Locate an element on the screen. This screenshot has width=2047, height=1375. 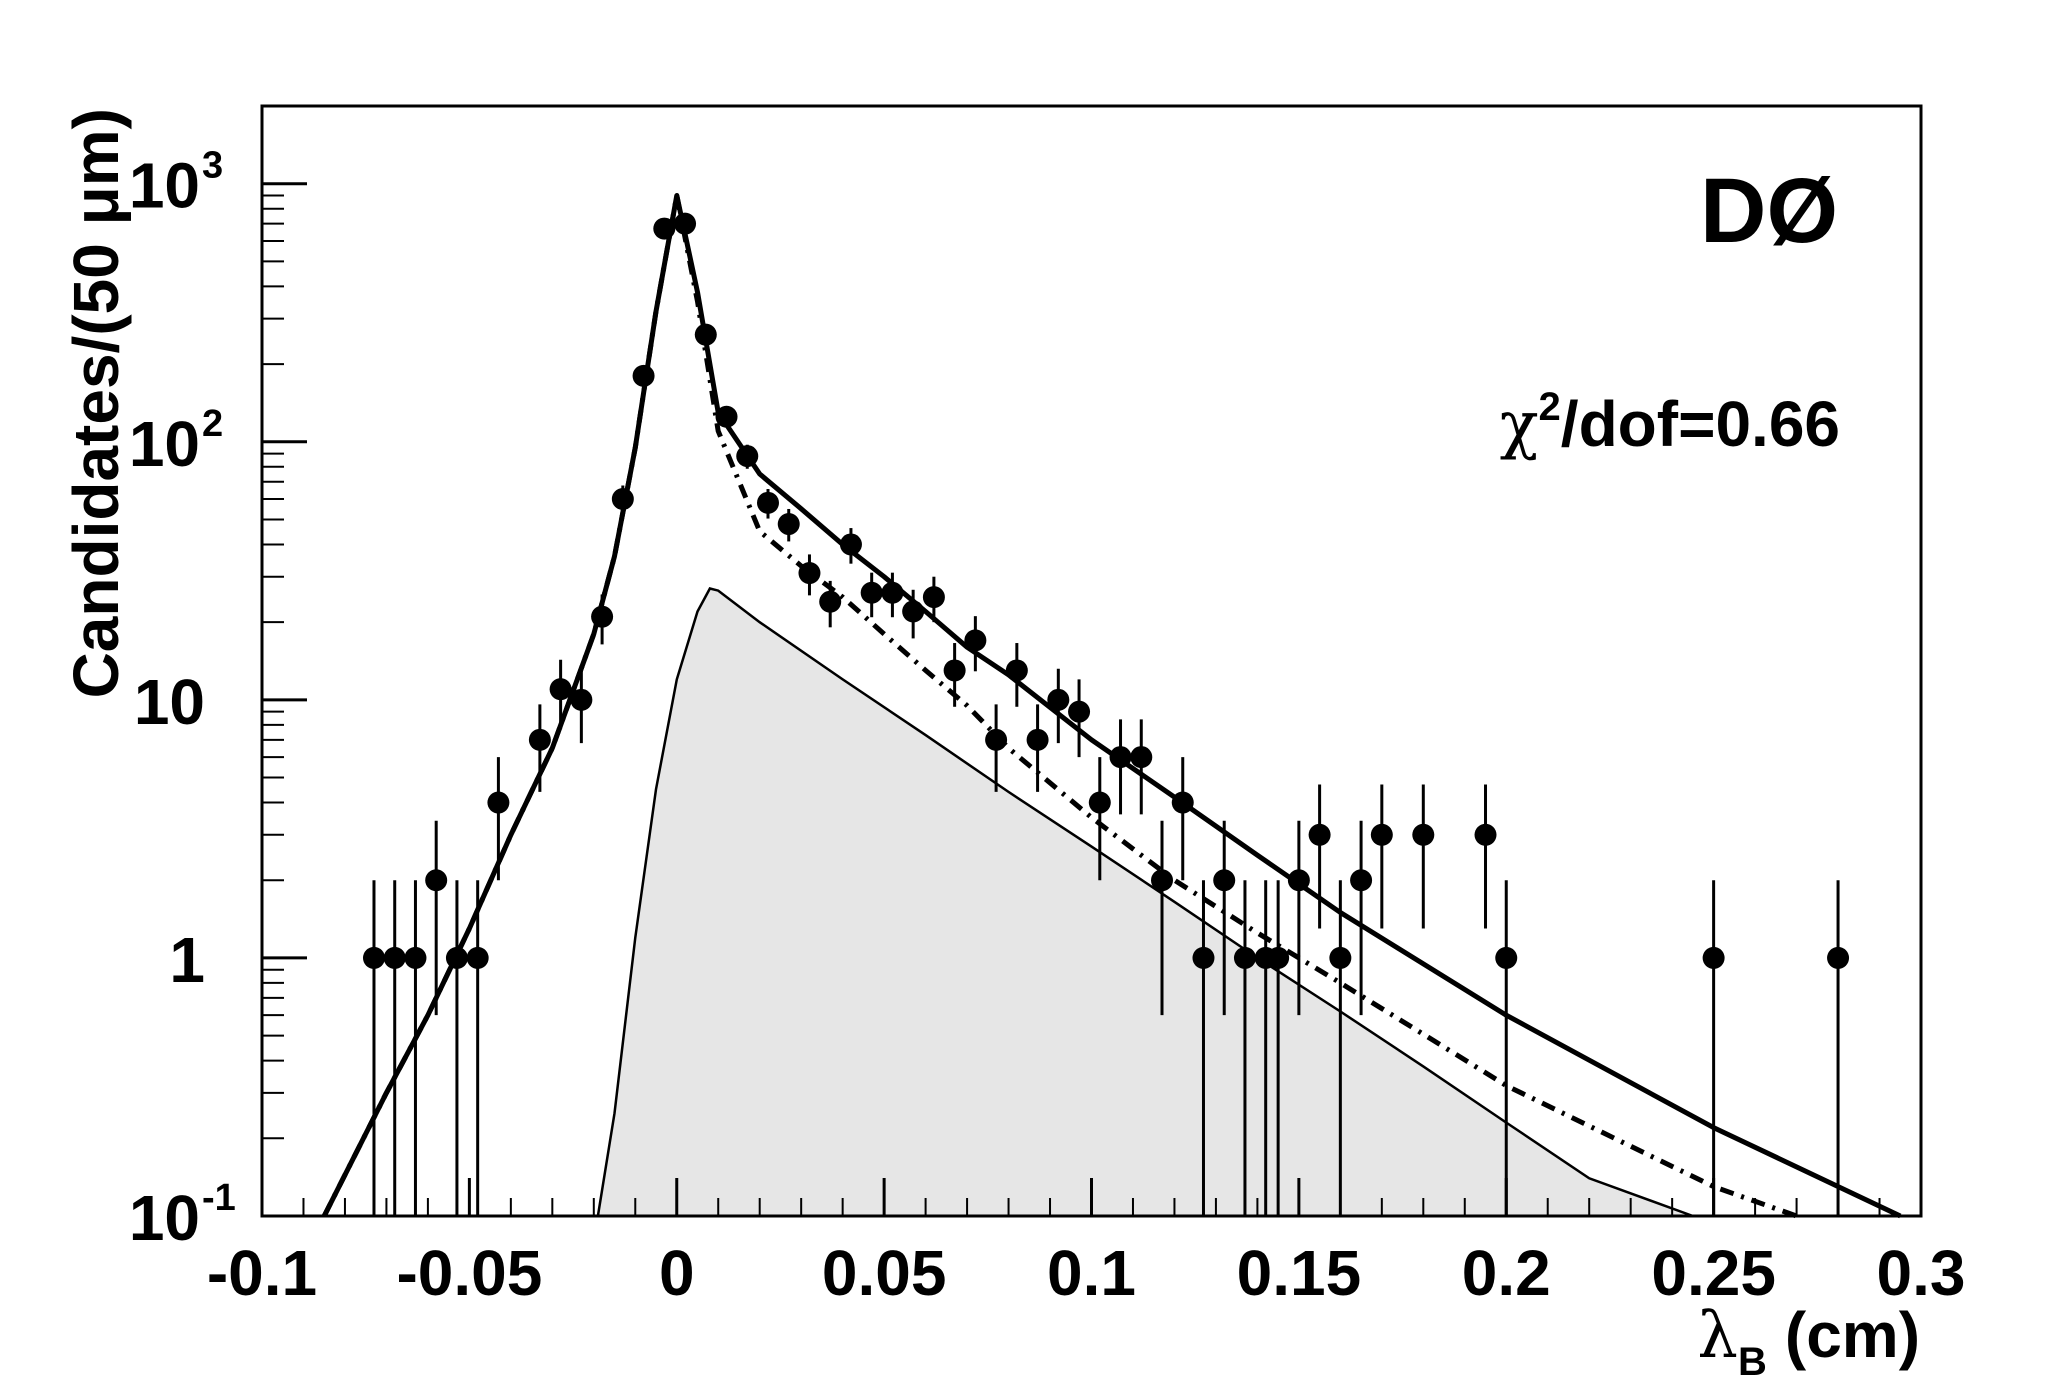
x-tick-label: 0.1 is located at coordinates (1091, 1273).